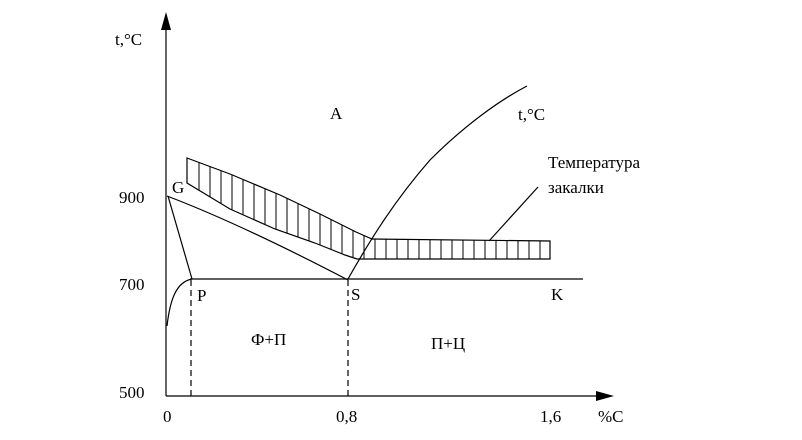  Describe the element at coordinates (178, 187) in the screenshot. I see `point-g-label: G` at that location.